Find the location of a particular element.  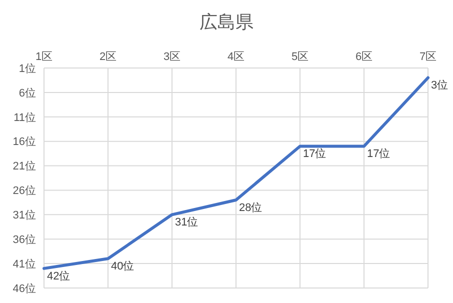

x-tick-label: 4区 is located at coordinates (236, 57).